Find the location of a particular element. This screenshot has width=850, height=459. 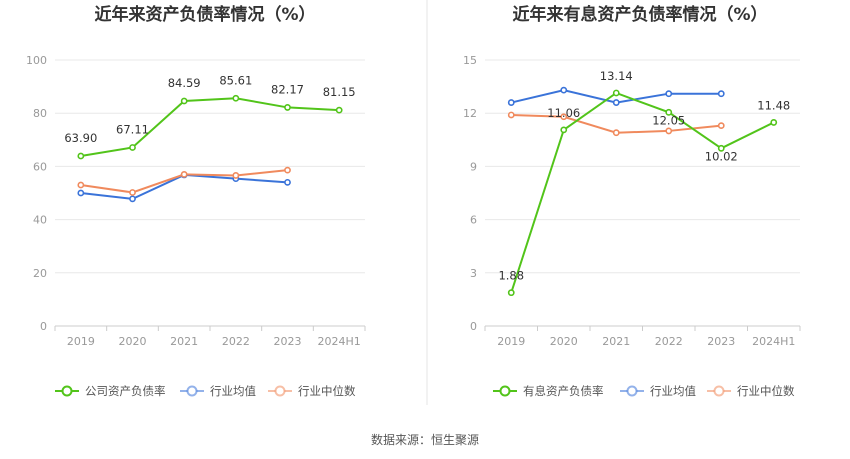

ratio-data-label: 84.59 is located at coordinates (184, 83).